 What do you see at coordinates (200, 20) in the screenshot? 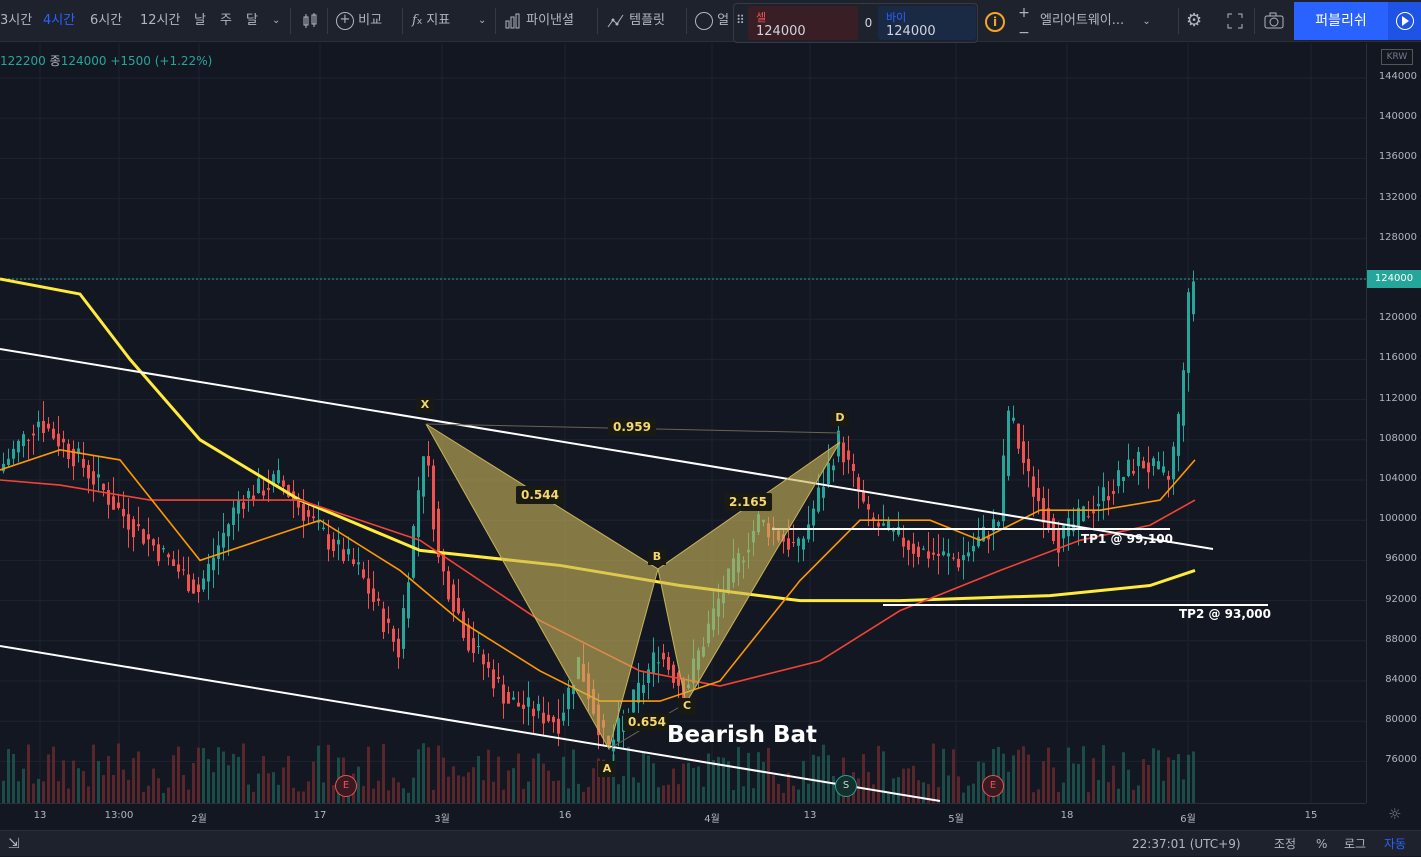
I see `interval-day: 날` at bounding box center [200, 20].